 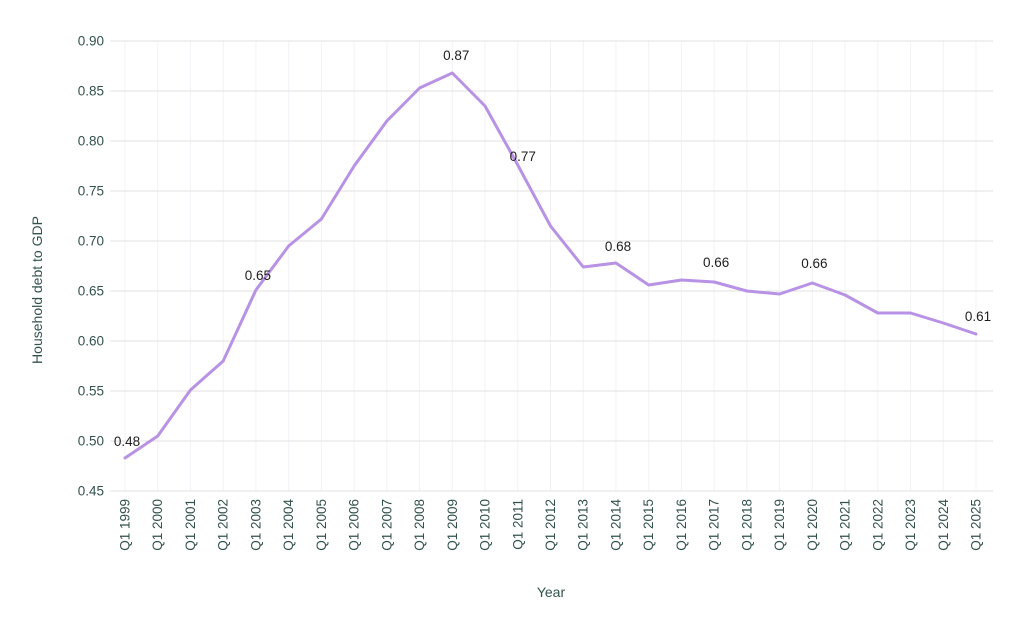 I want to click on x-axis-tick-label: Q1 2002, so click(x=223, y=525).